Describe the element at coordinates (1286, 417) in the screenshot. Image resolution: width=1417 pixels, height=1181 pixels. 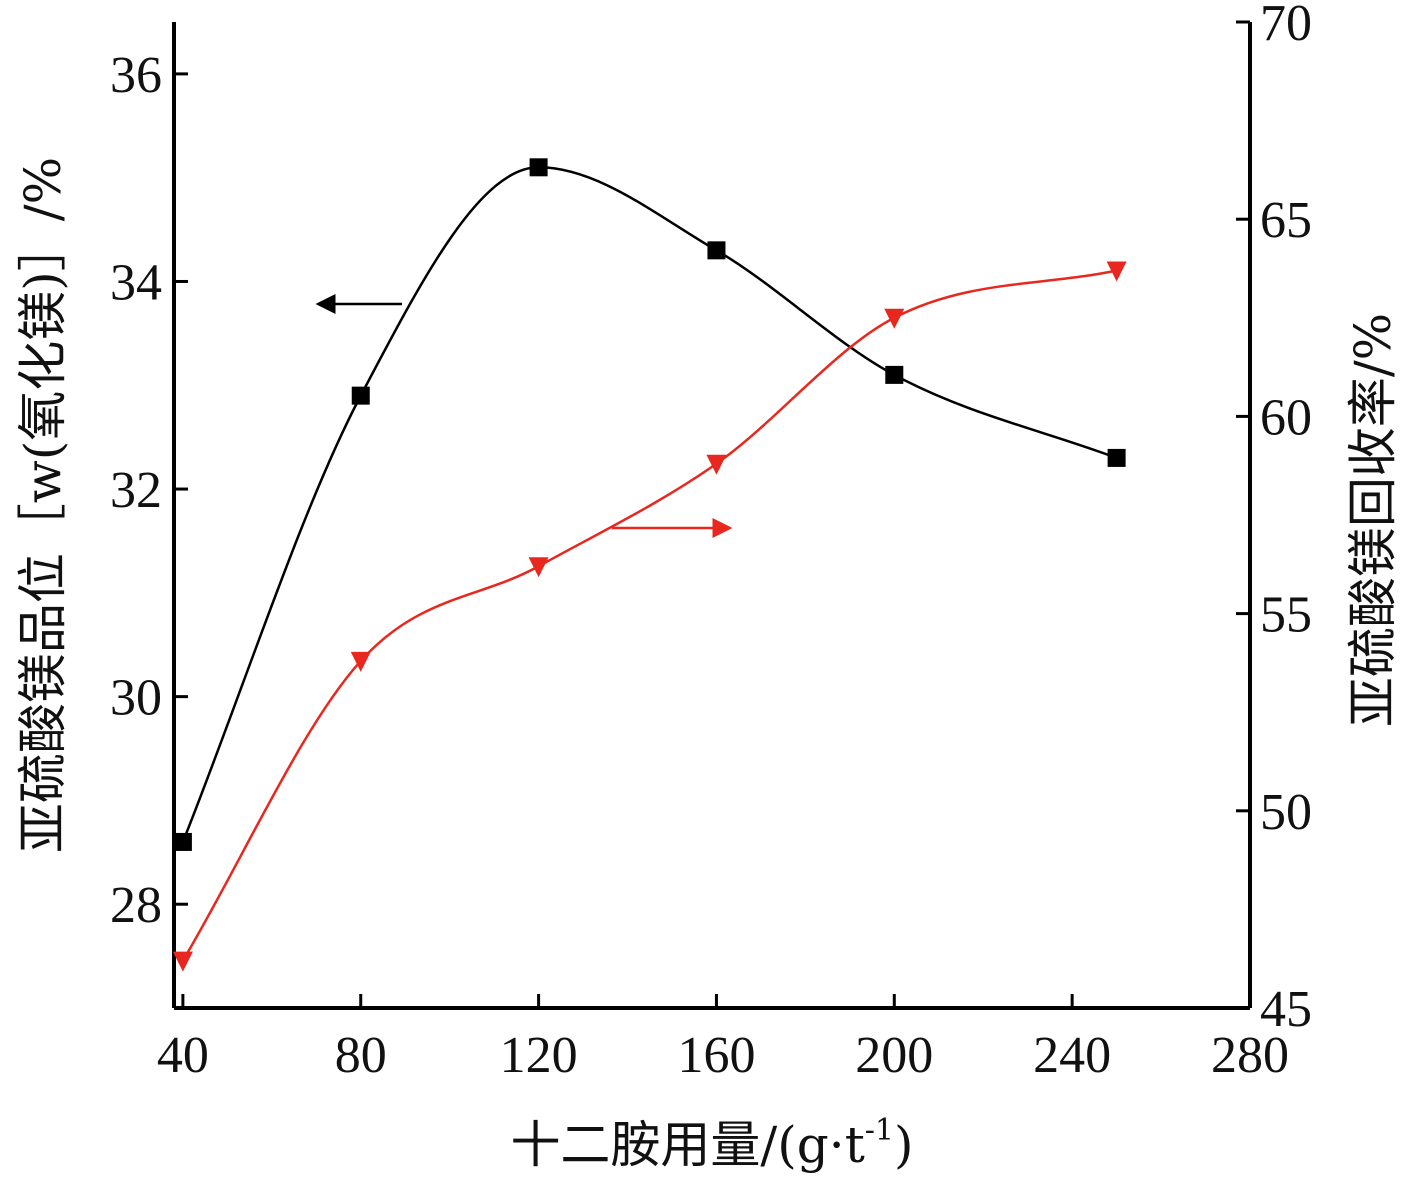
I see `right-y-tick-label: 60` at that location.